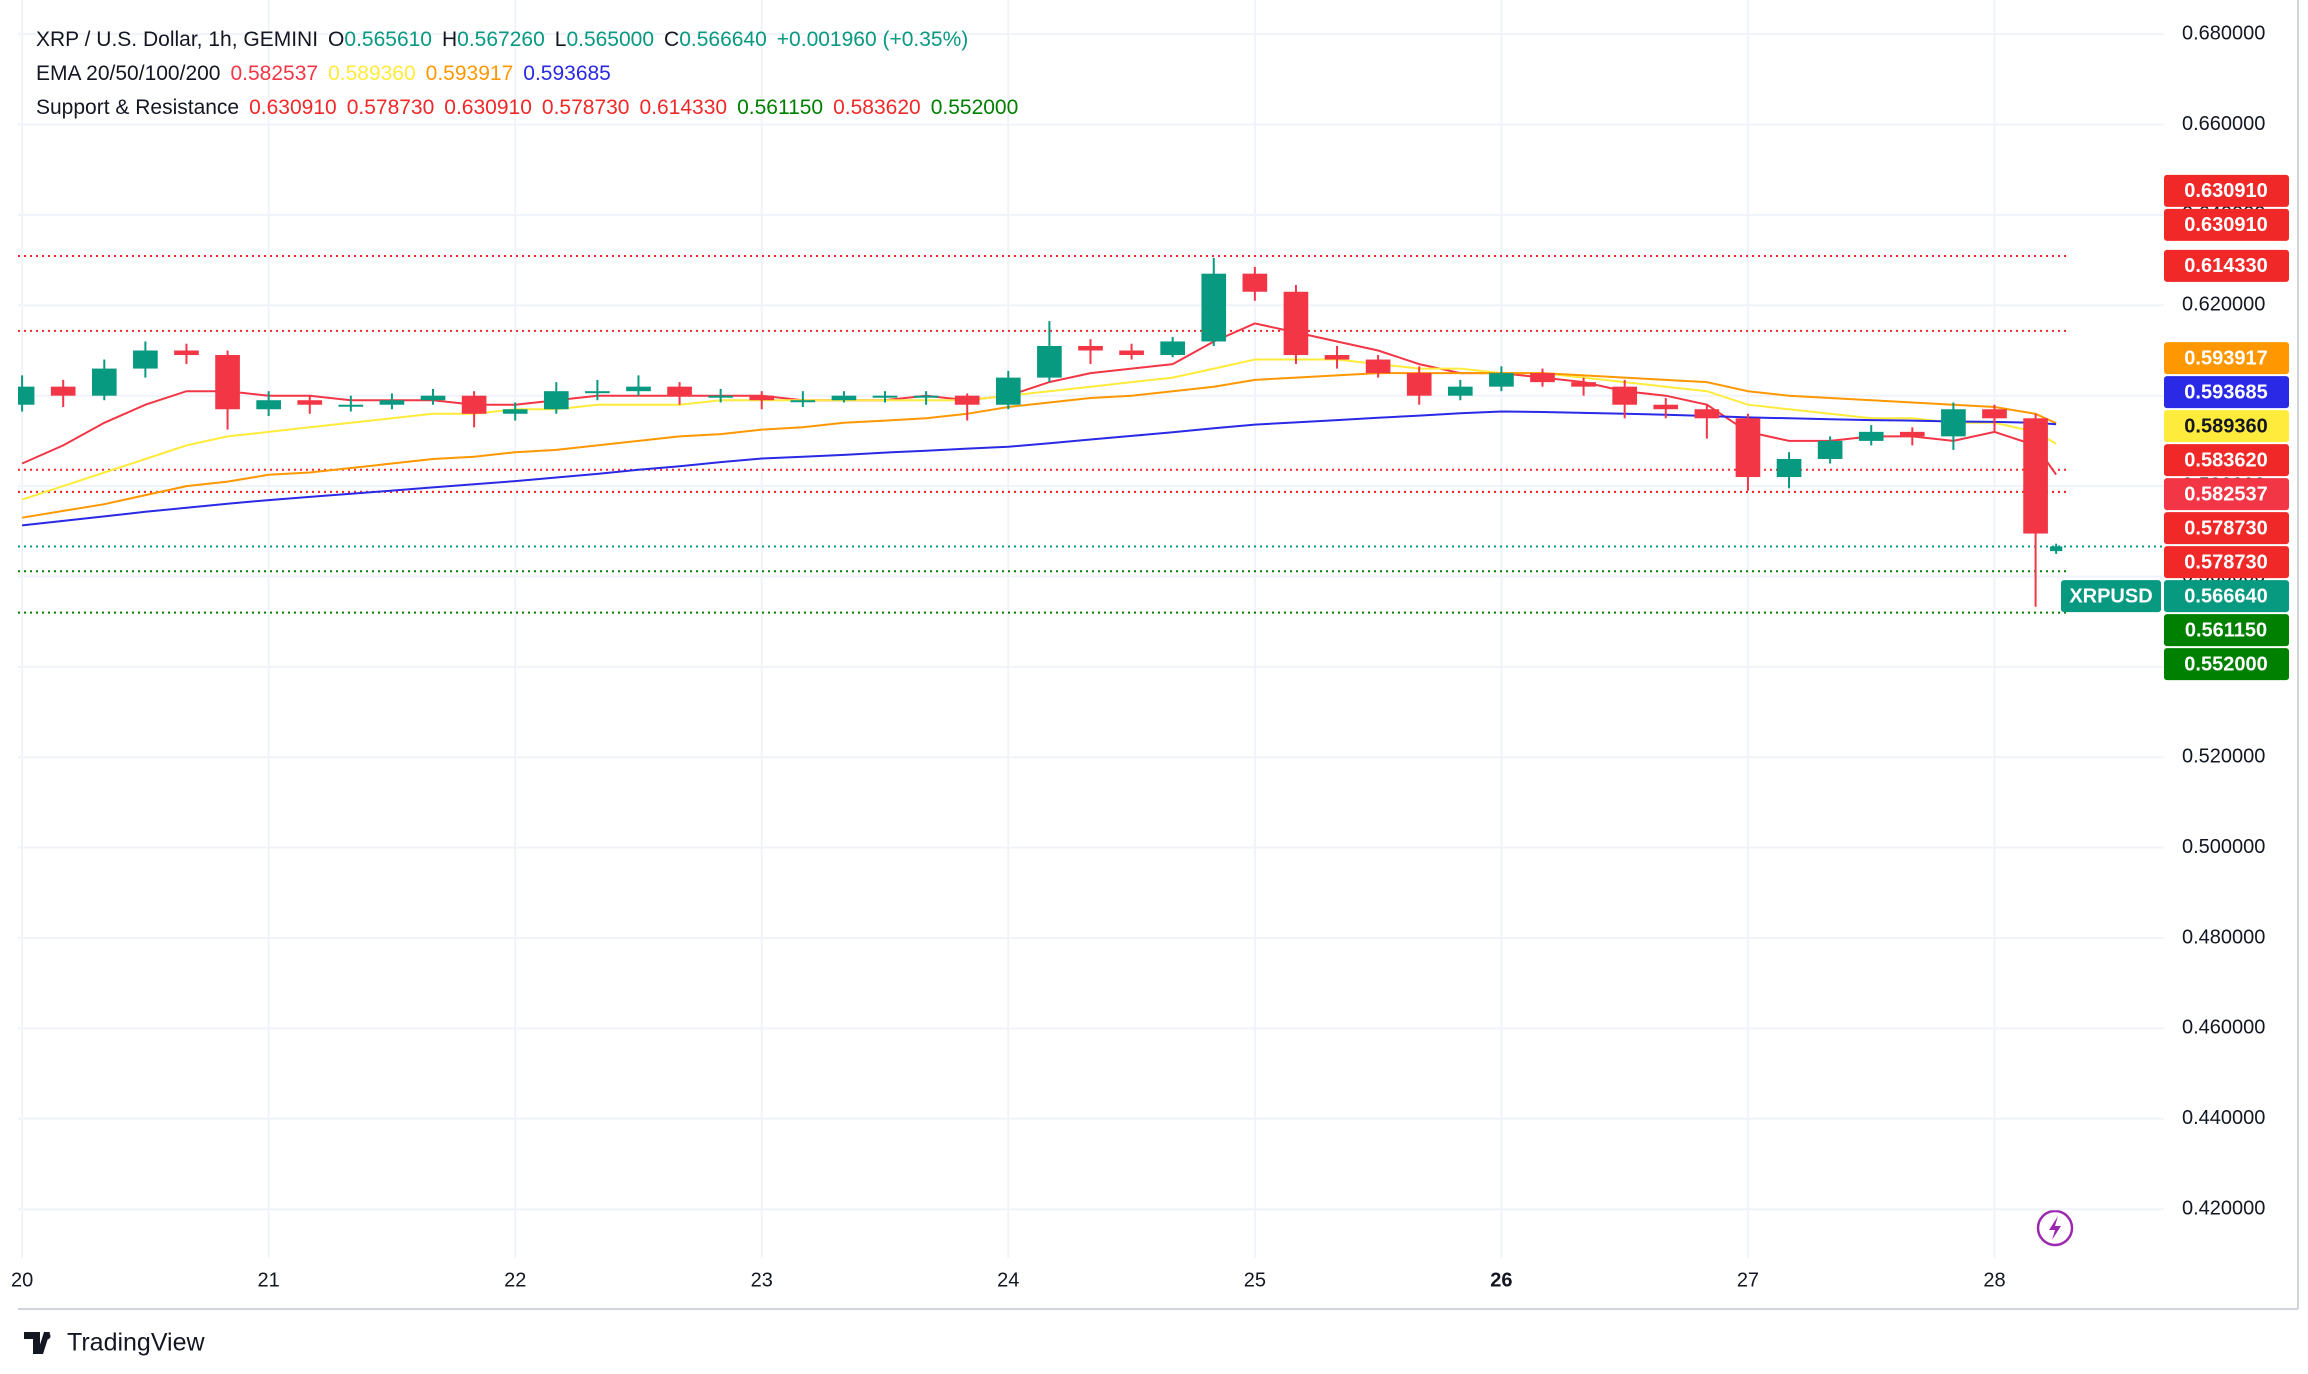 This screenshot has width=2308, height=1374. I want to click on y-tick-label: 0.660000, so click(2223, 124).